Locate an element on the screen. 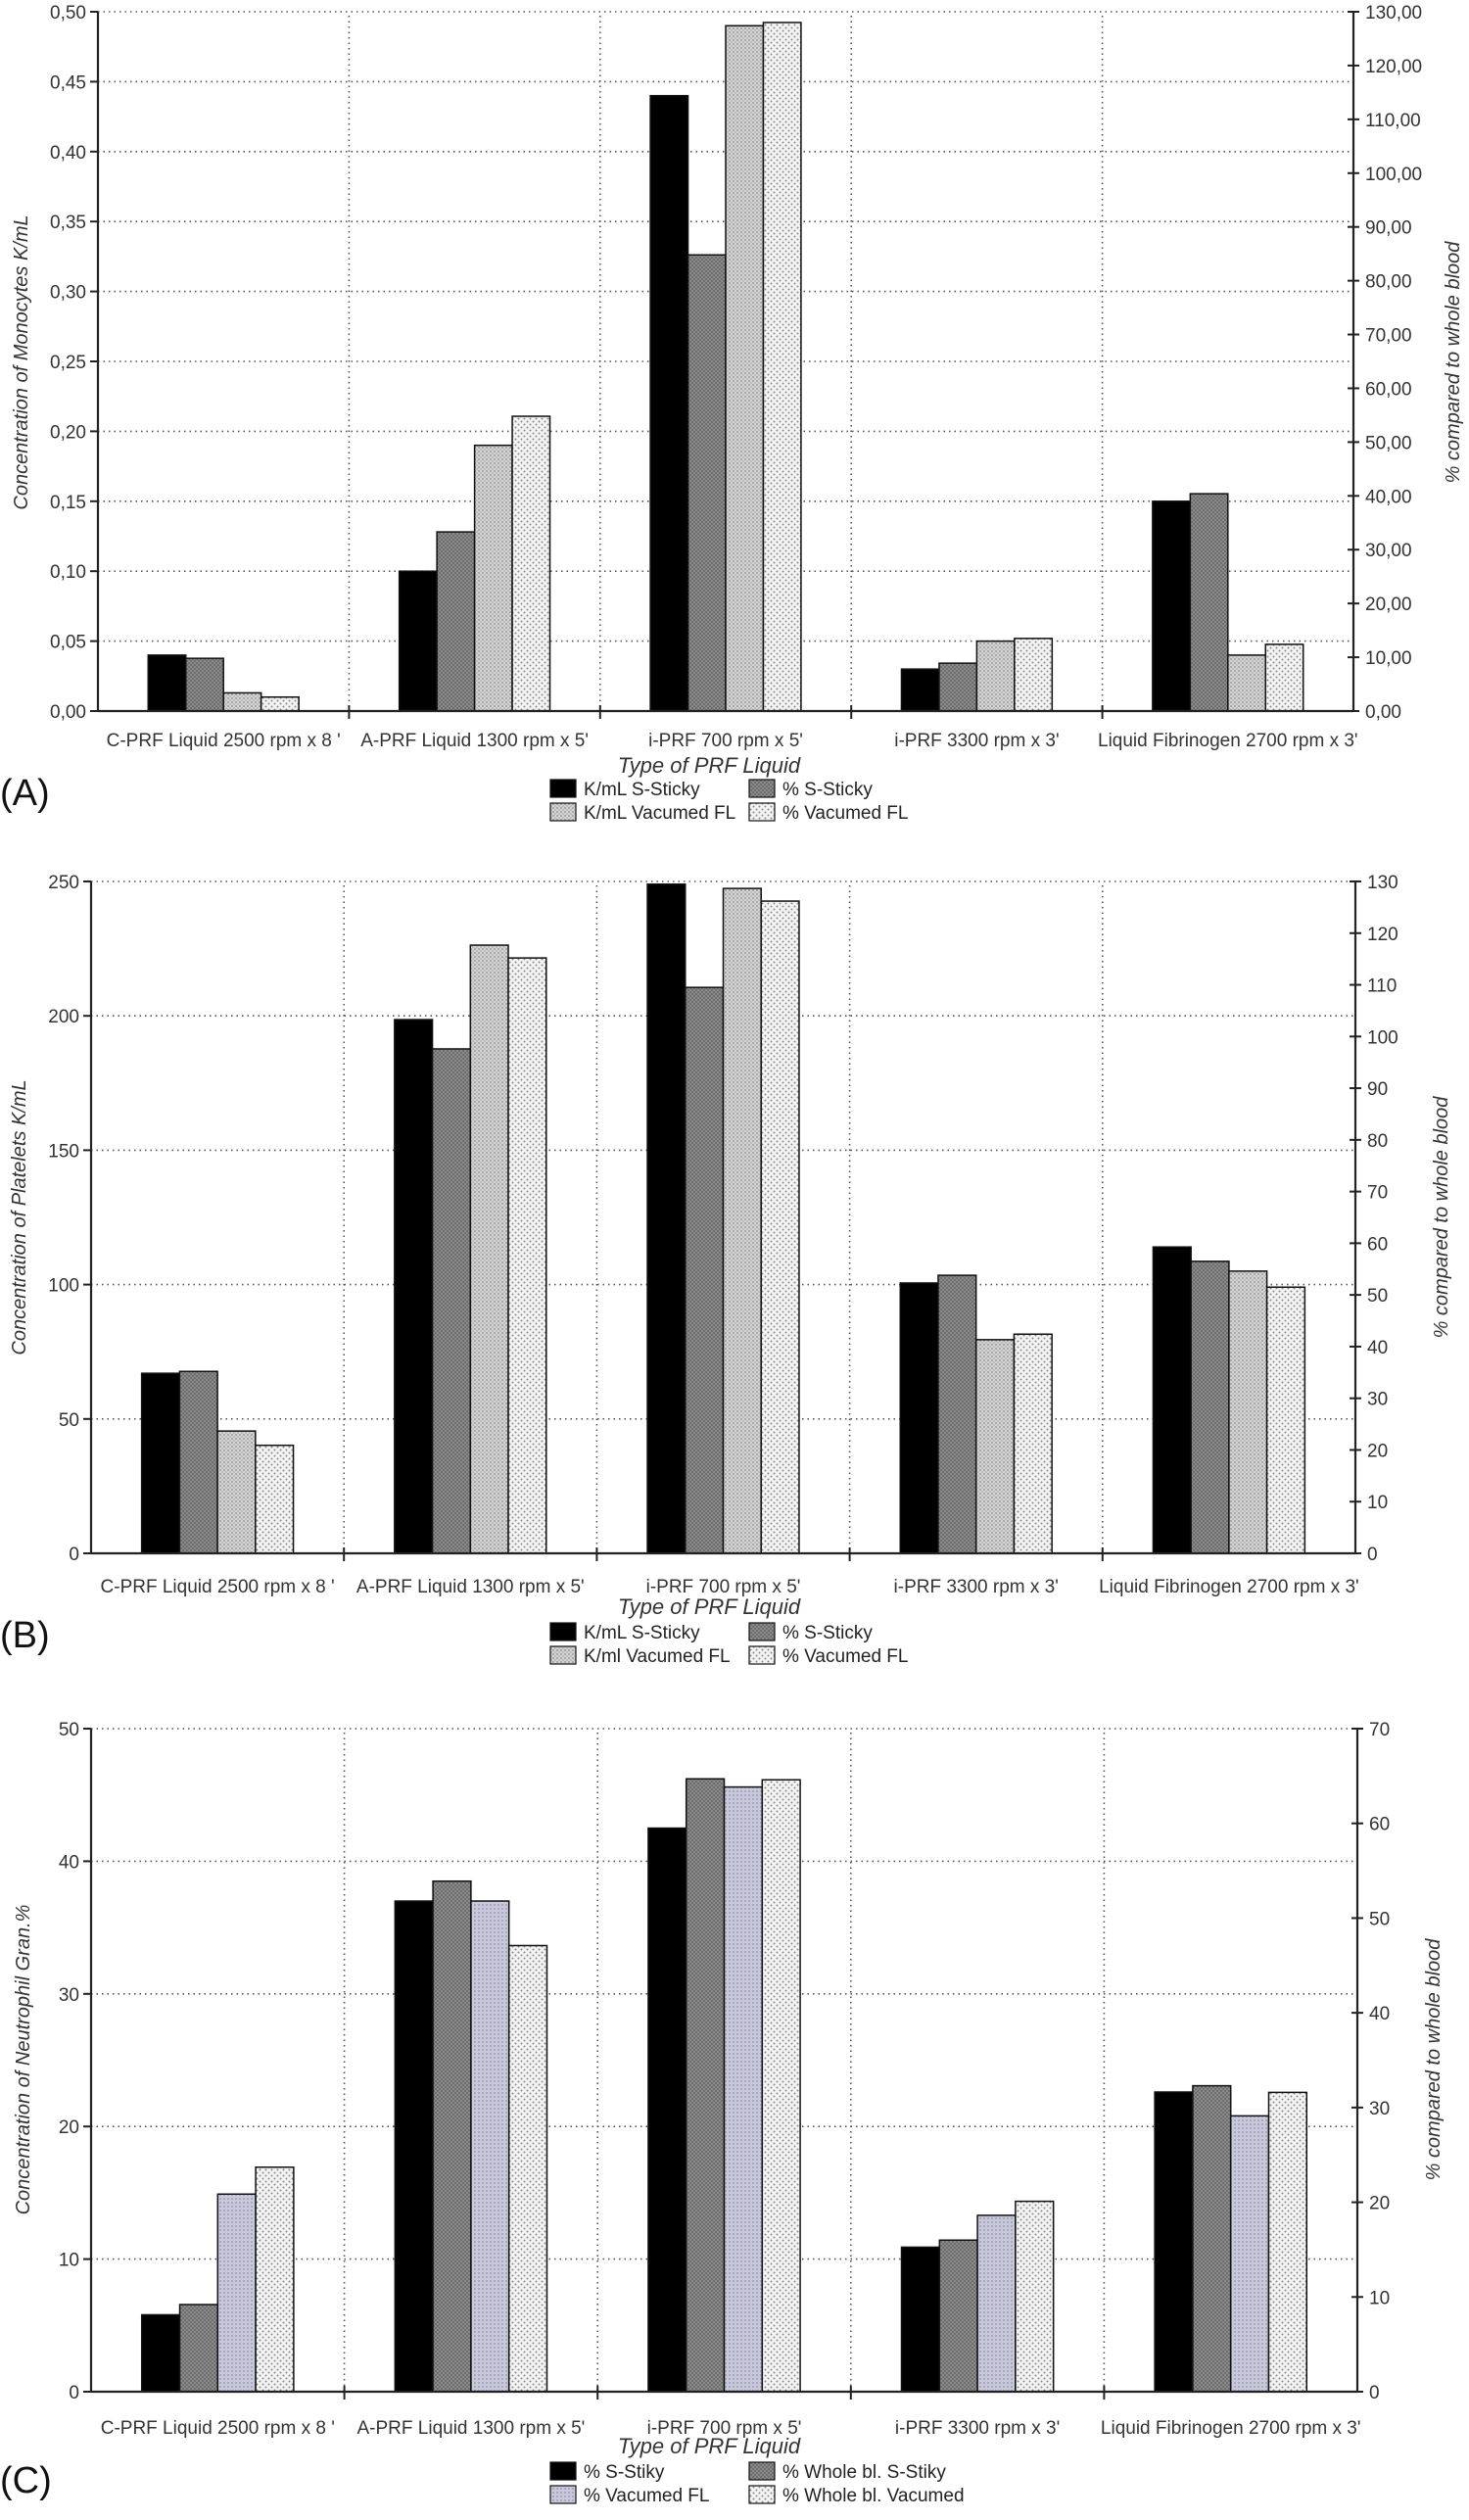 This screenshot has width=1469, height=2520. y2-tick-label: 80,00 is located at coordinates (1388, 282).